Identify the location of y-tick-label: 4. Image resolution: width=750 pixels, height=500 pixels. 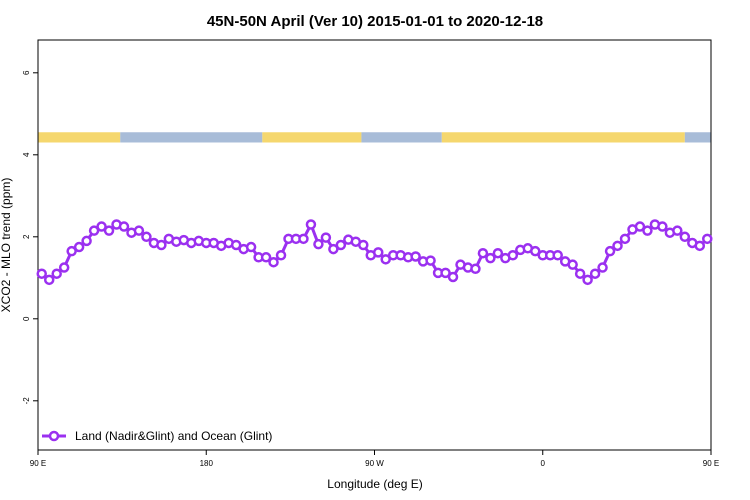
(26, 154).